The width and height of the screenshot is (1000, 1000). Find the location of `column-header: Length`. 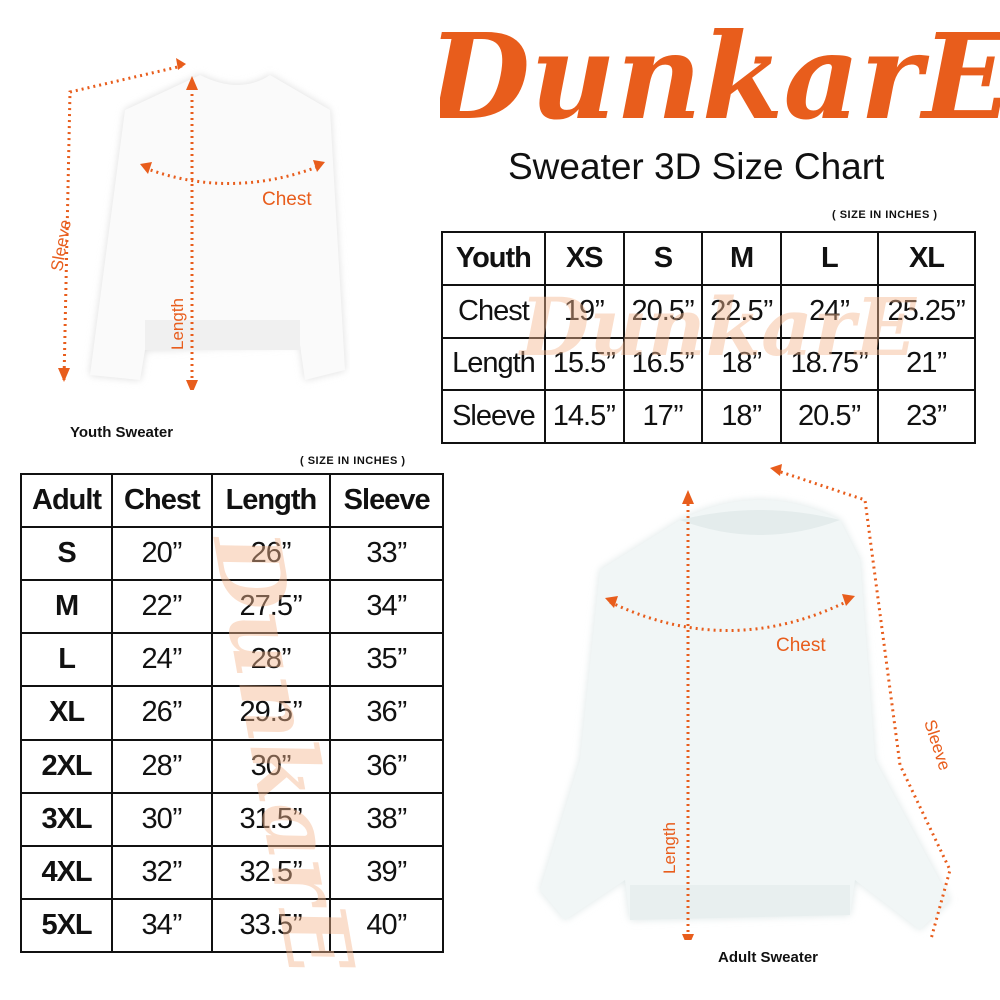

column-header: Length is located at coordinates (271, 500).